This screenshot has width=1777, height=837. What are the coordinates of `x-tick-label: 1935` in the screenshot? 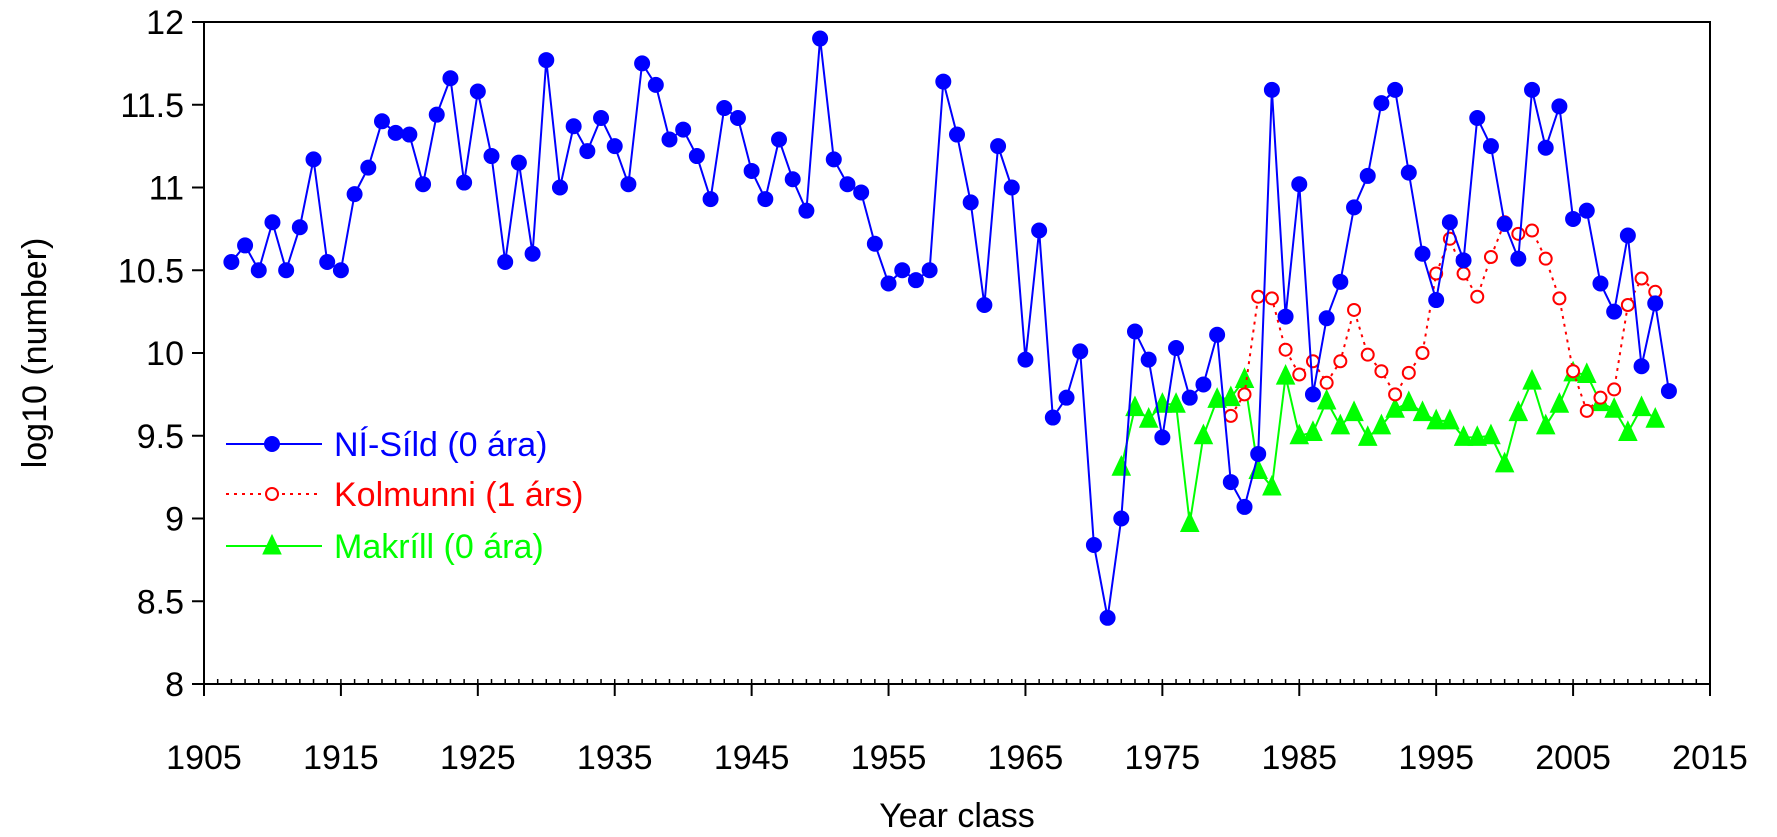 It's located at (615, 758).